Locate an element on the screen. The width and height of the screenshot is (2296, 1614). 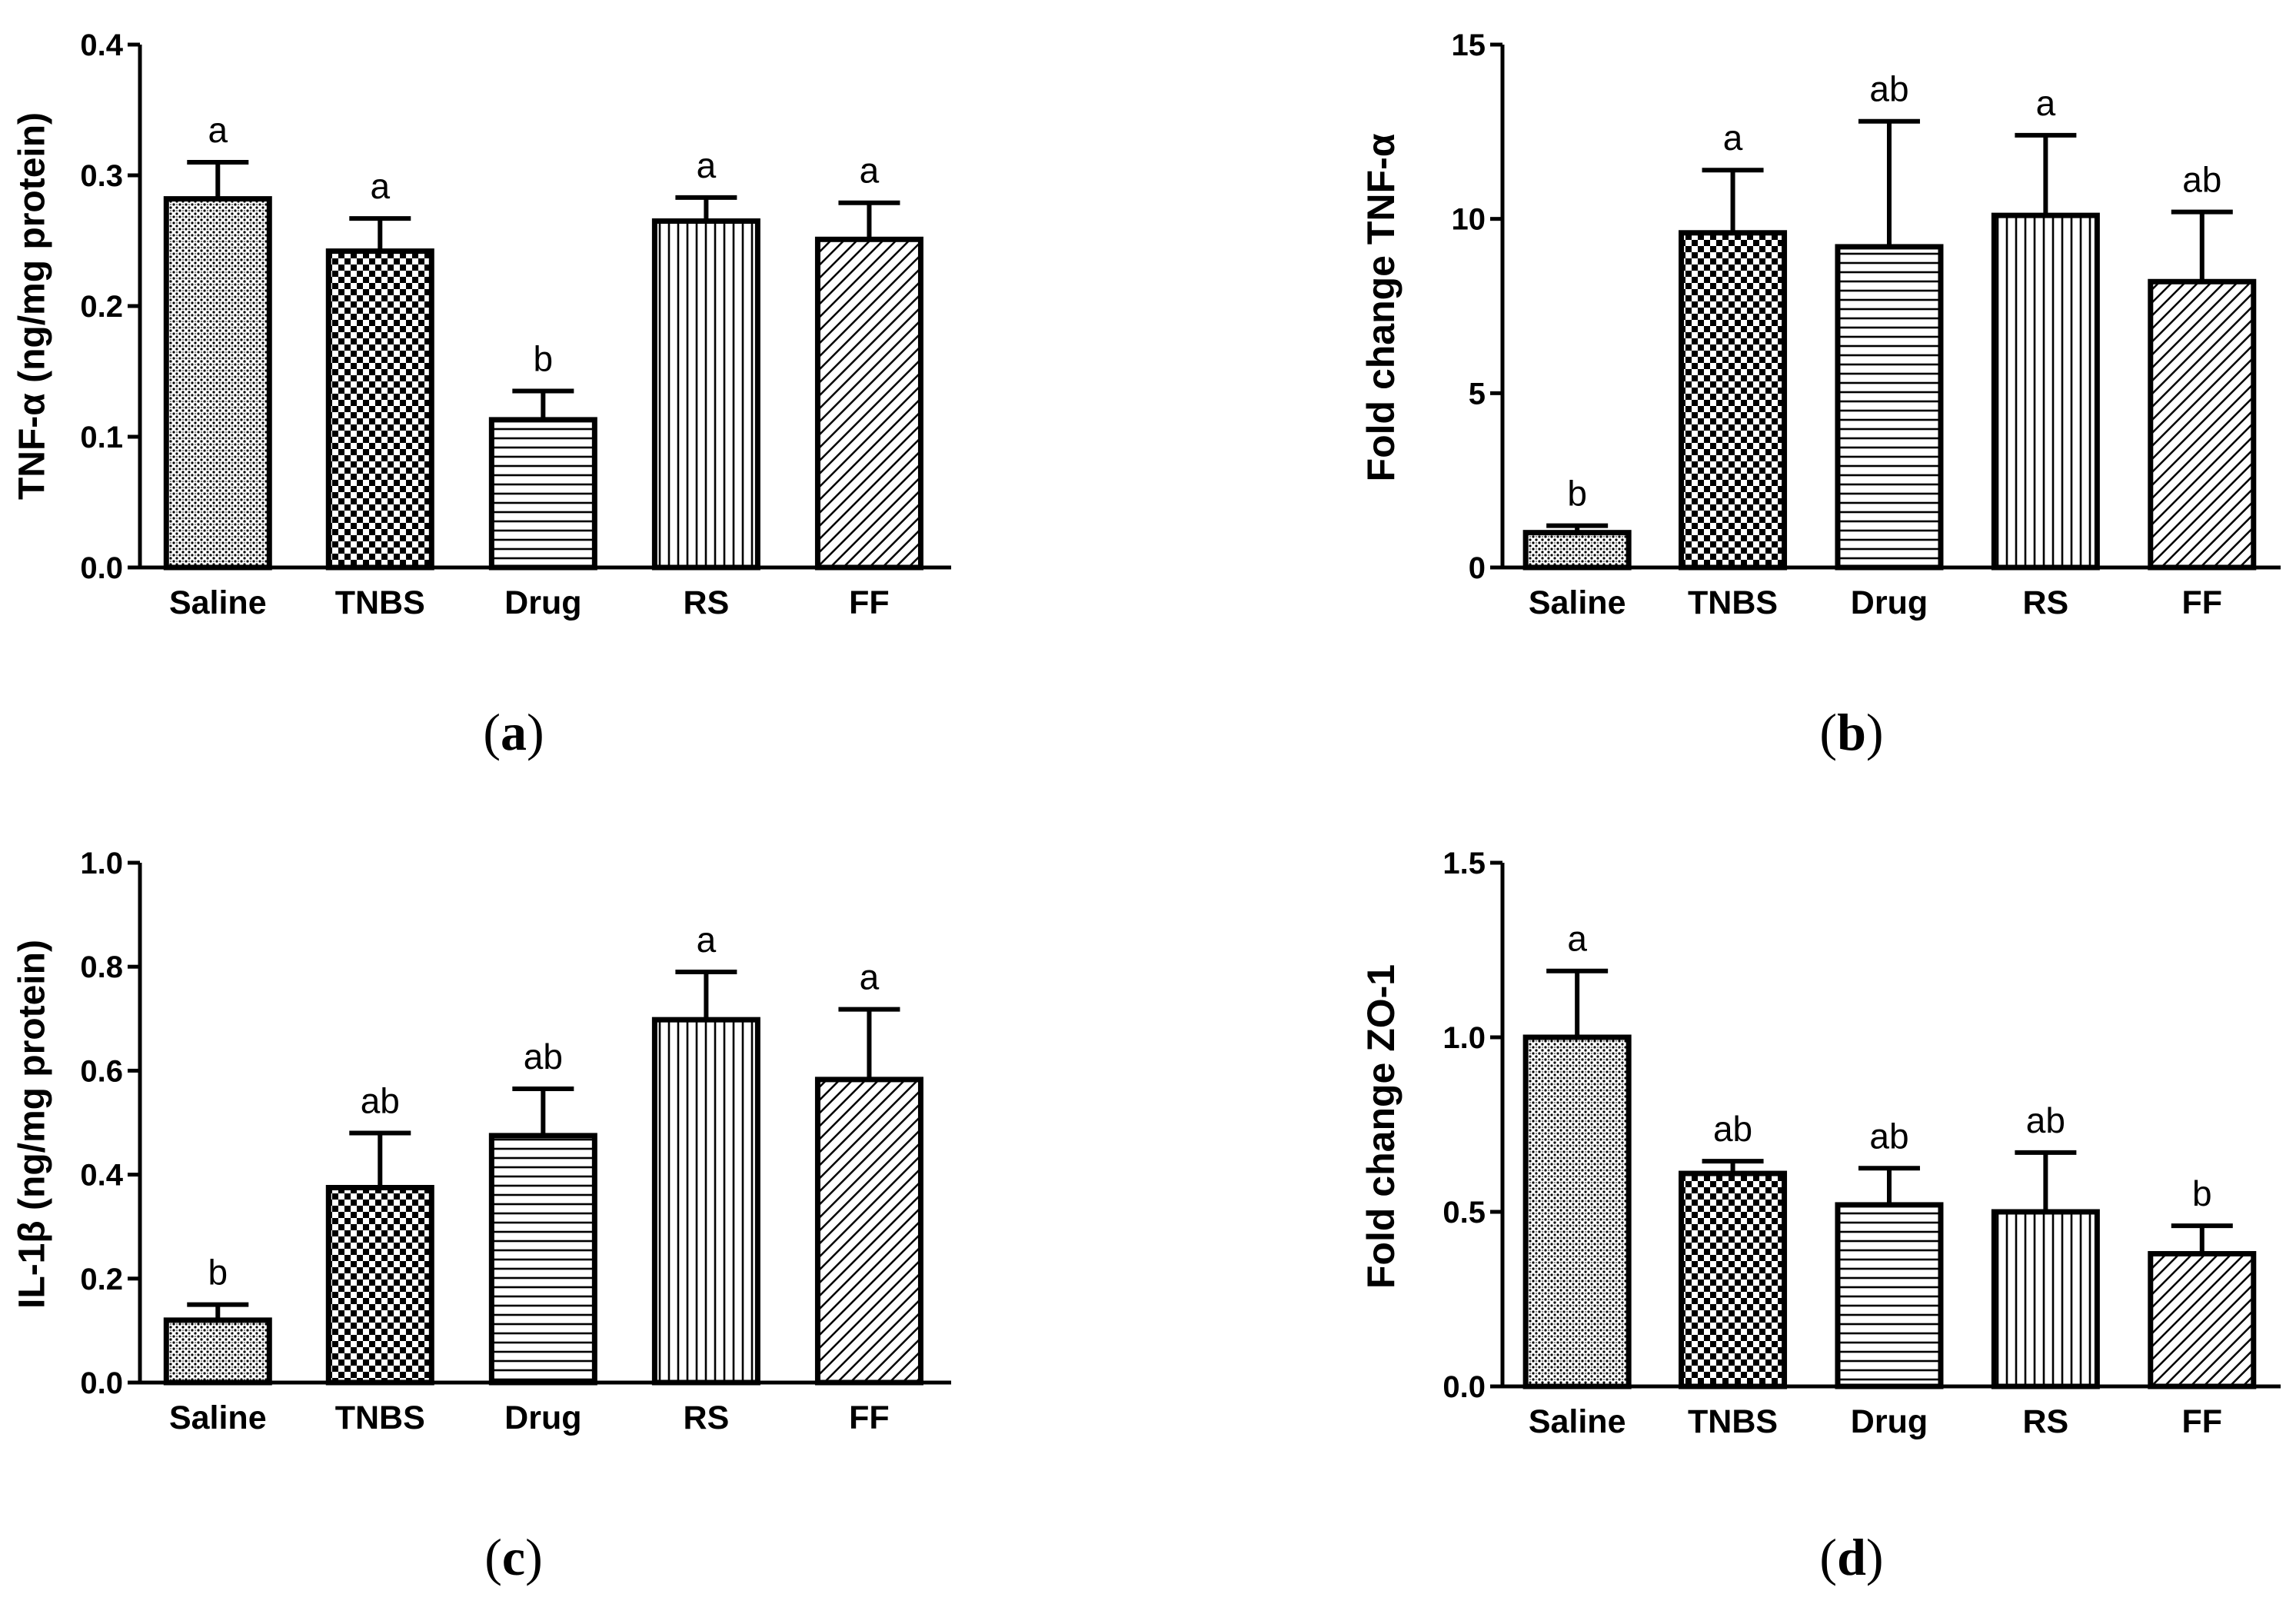
panel-label: (c) is located at coordinates (513, 1557).